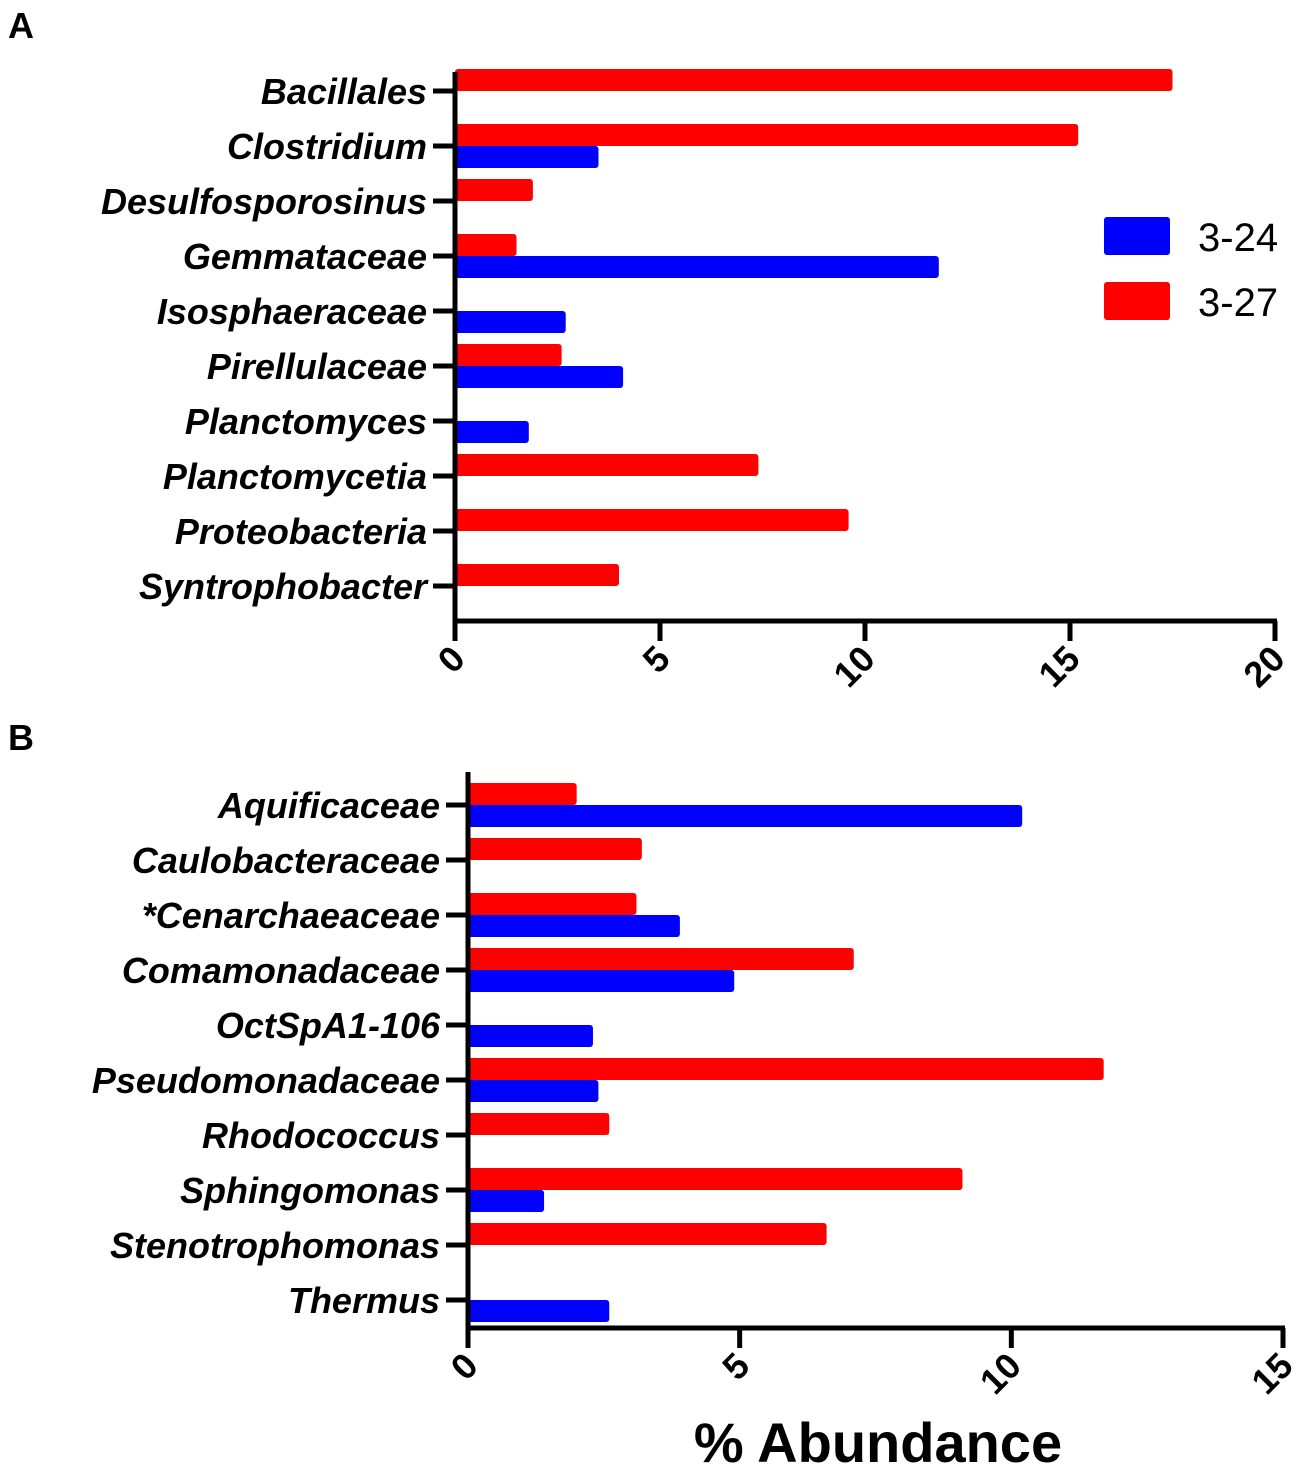  I want to click on category-label-planctomycetia: Planctomycetia, so click(295, 476).